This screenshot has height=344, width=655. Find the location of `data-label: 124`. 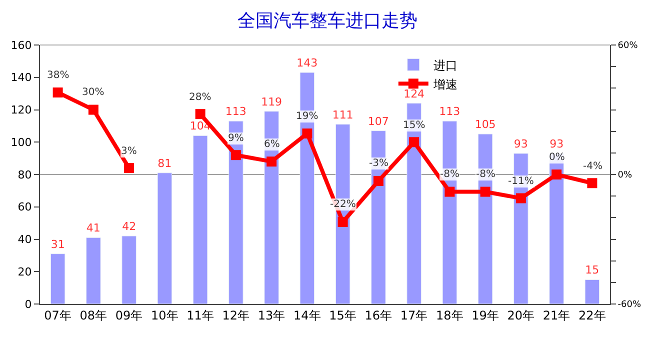

data-label: 124 is located at coordinates (414, 93).